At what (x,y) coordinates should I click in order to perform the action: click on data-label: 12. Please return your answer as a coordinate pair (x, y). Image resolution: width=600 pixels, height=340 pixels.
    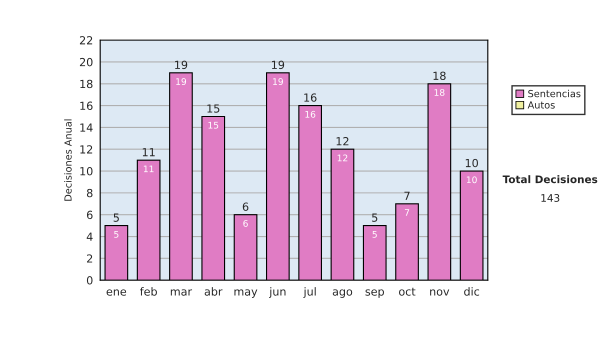
    Looking at the image, I should click on (343, 158).